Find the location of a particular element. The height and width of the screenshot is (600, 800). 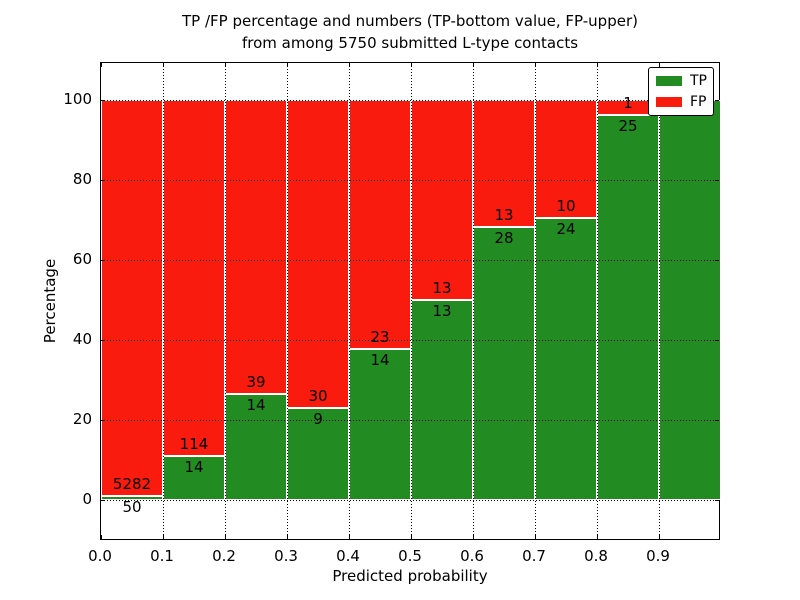

fp-count-label-0.8: 1 is located at coordinates (628, 103).